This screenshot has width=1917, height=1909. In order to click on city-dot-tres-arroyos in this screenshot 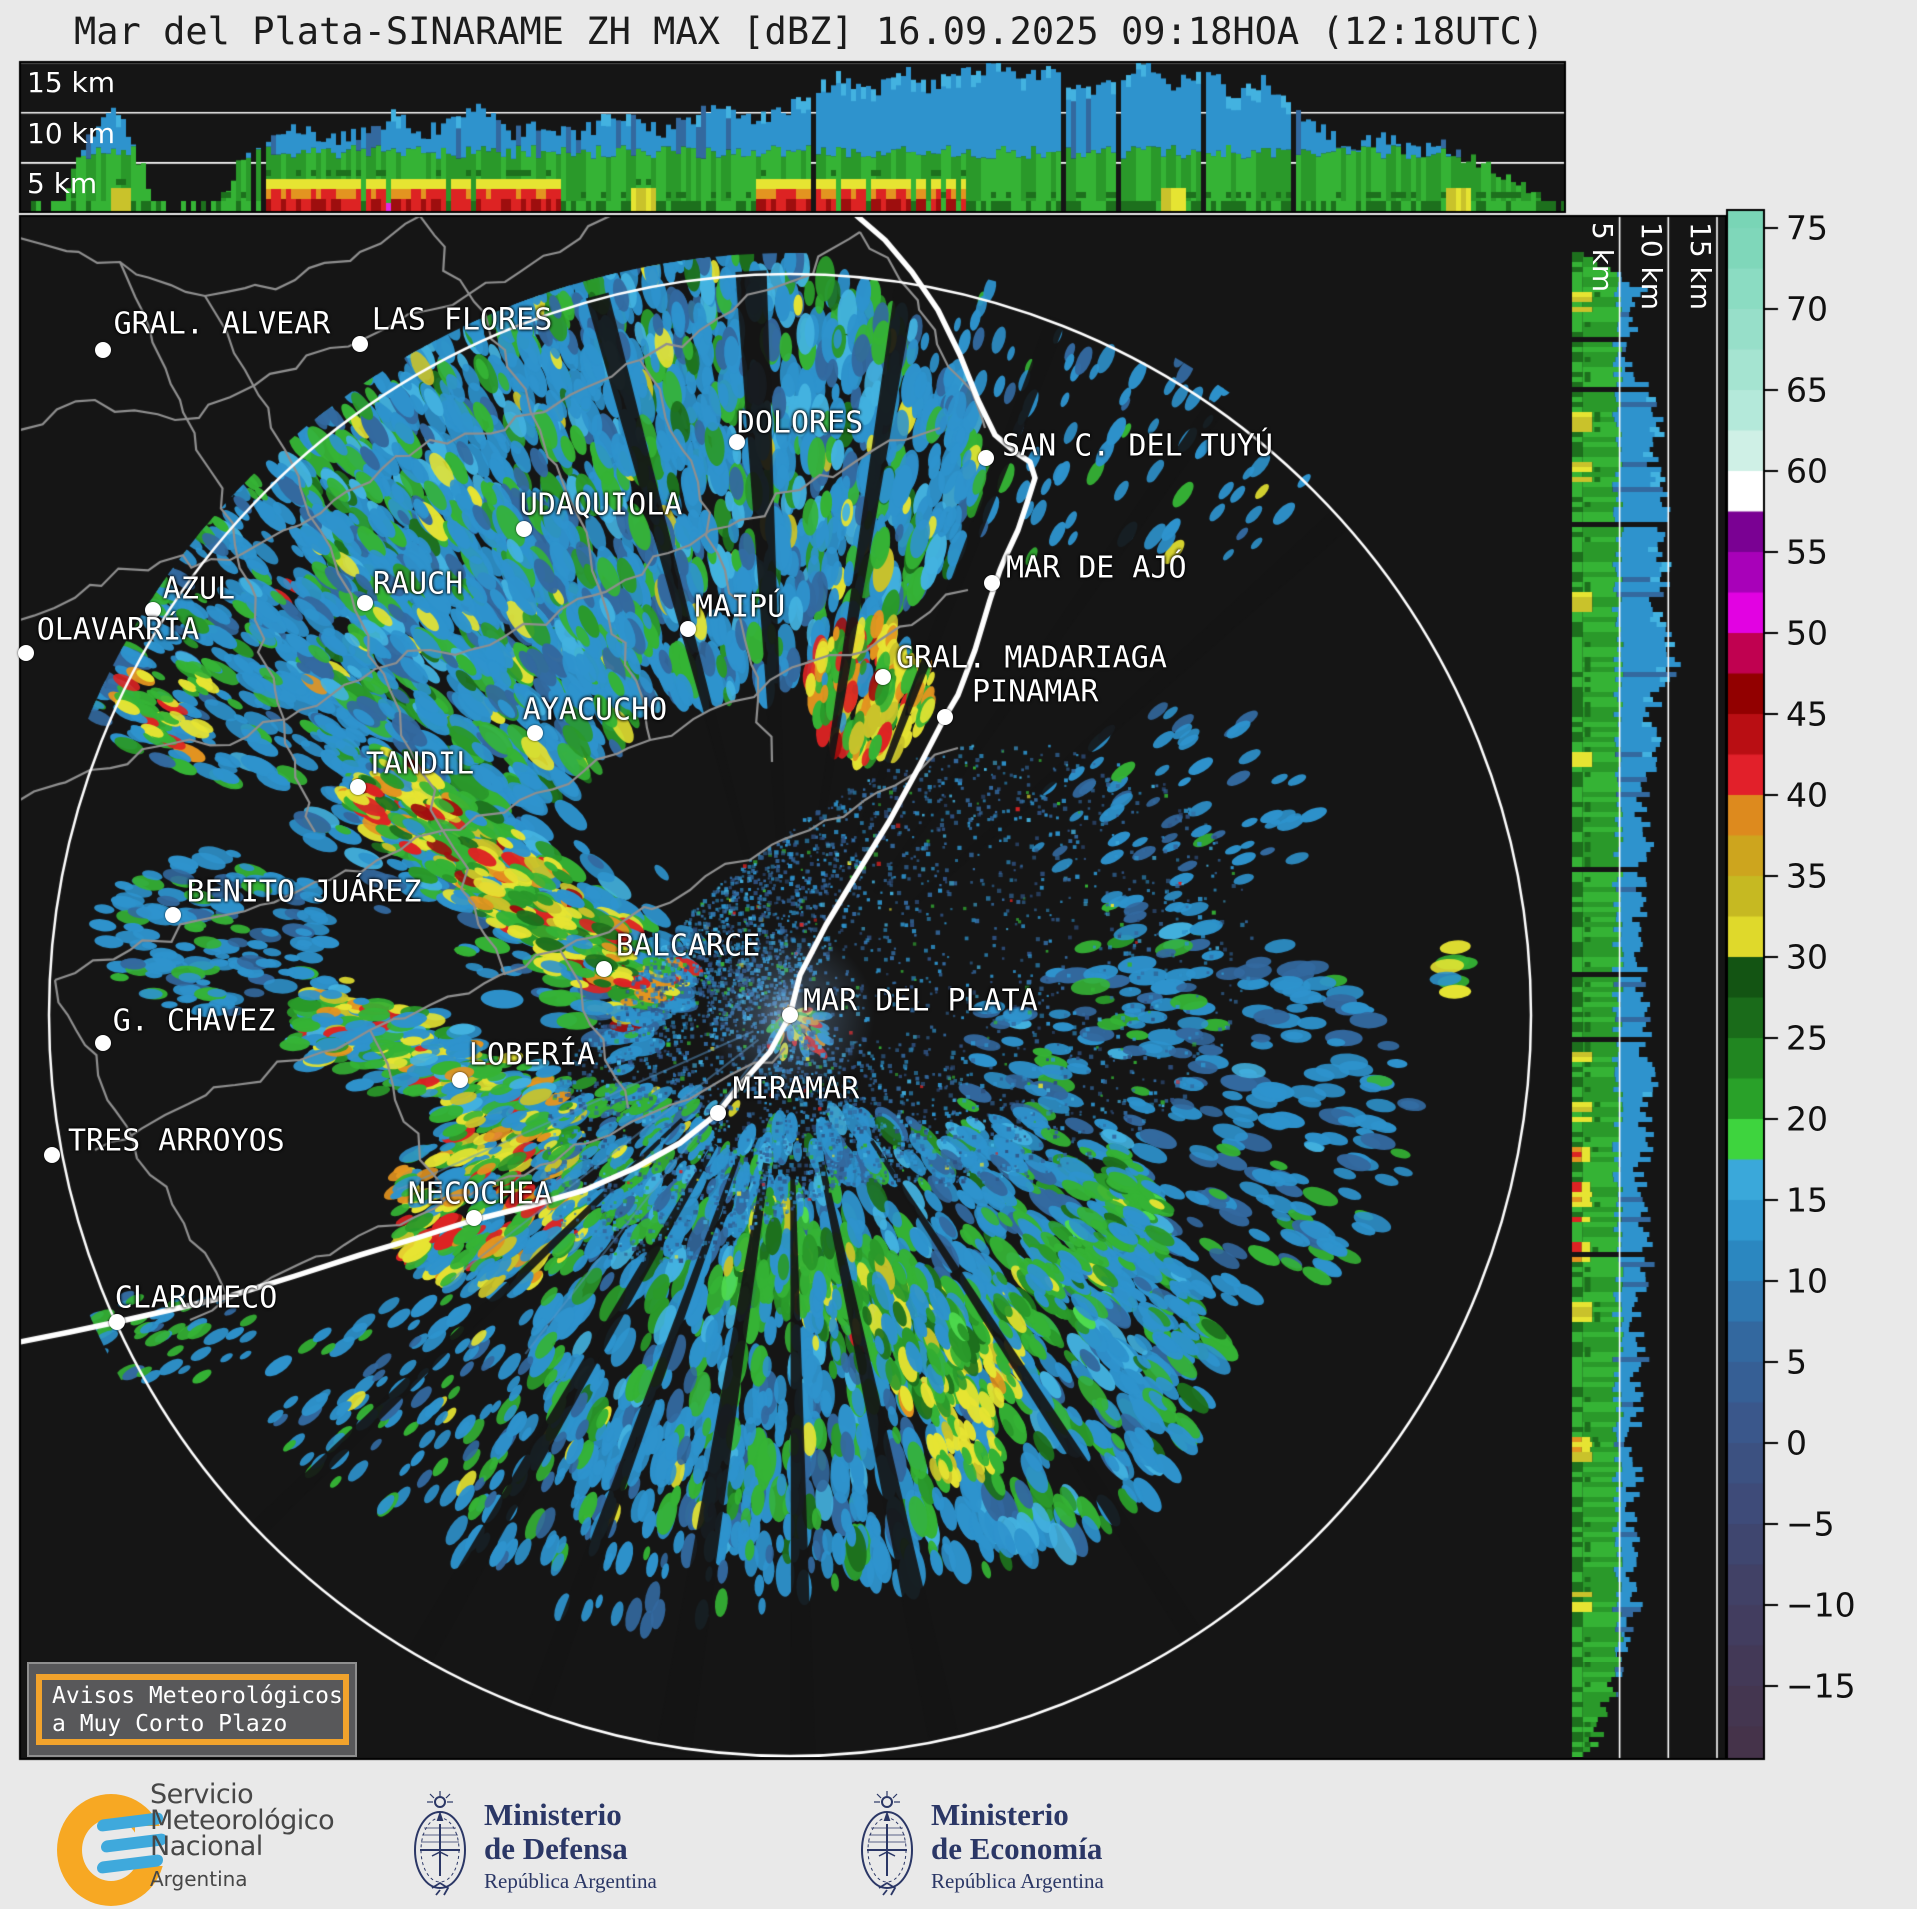, I will do `click(52, 1155)`.